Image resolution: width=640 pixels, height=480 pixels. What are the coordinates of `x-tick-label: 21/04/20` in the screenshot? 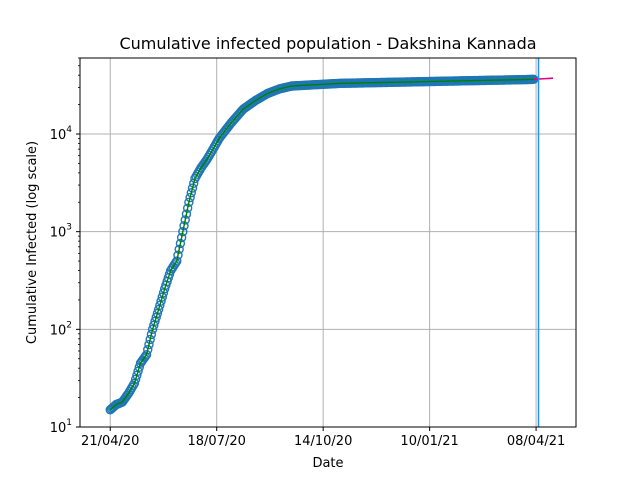 It's located at (110, 441).